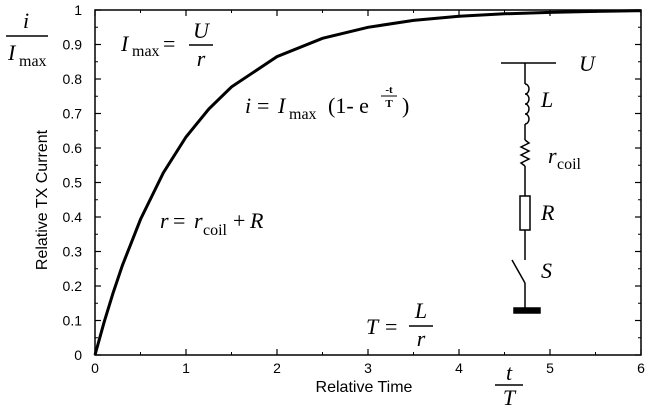 The height and width of the screenshot is (409, 661). I want to click on y-tick-label: 0.6, so click(73, 148).